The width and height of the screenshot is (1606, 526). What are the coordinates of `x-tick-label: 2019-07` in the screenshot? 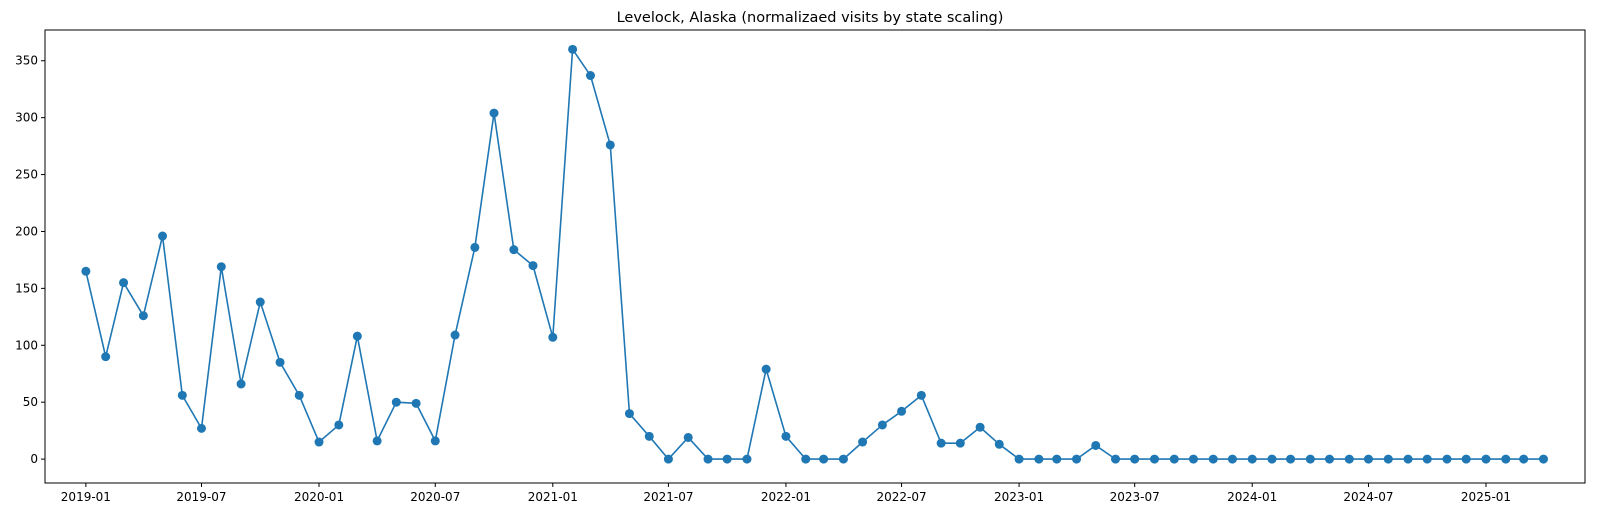 It's located at (201, 497).